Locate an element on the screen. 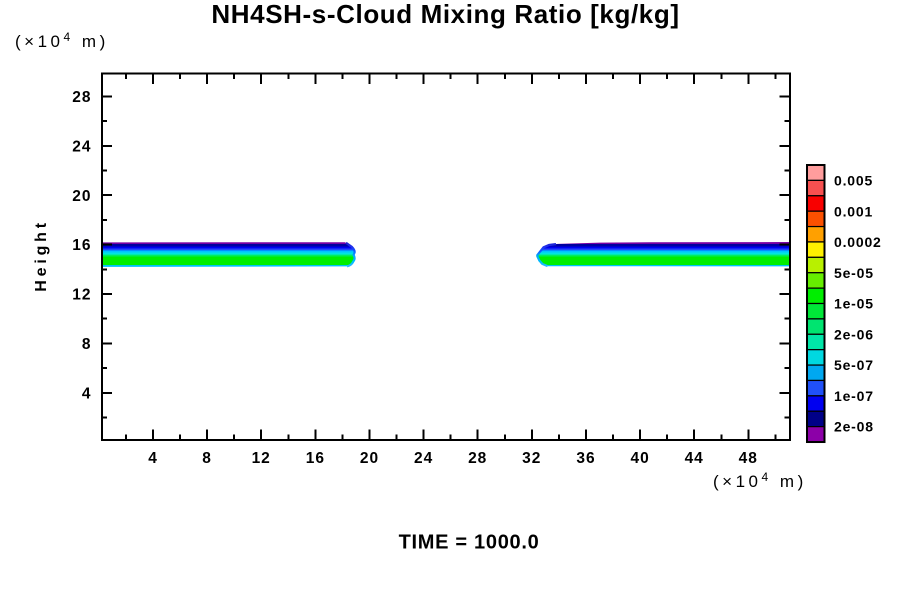  svg-text: 32 is located at coordinates (531, 458).